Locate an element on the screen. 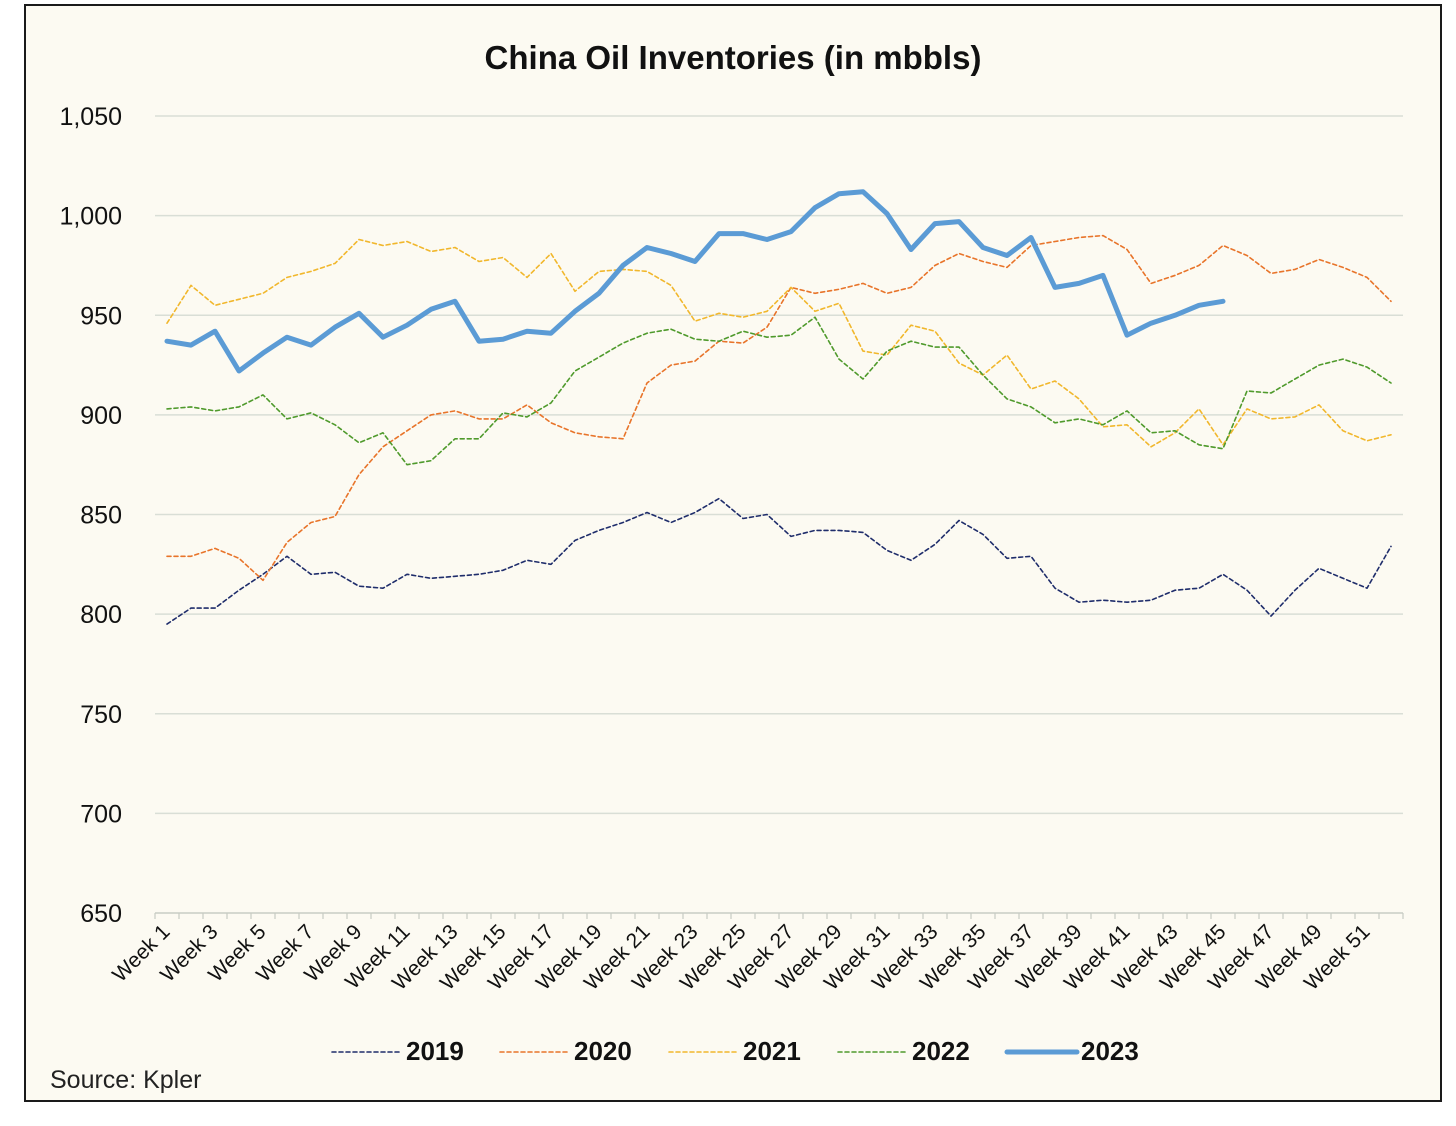  series-line-2019 is located at coordinates (779, 561).